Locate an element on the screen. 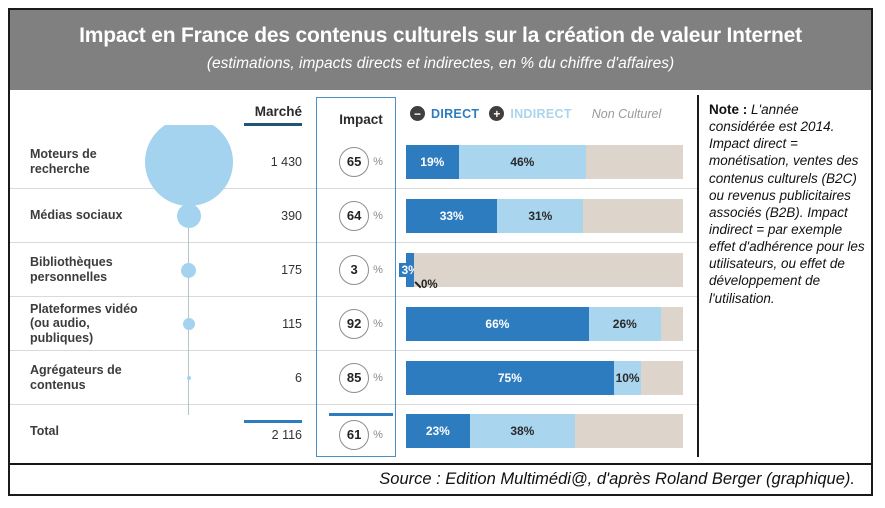 The height and width of the screenshot is (508, 885). impact-cell: 65 % is located at coordinates (361, 161).